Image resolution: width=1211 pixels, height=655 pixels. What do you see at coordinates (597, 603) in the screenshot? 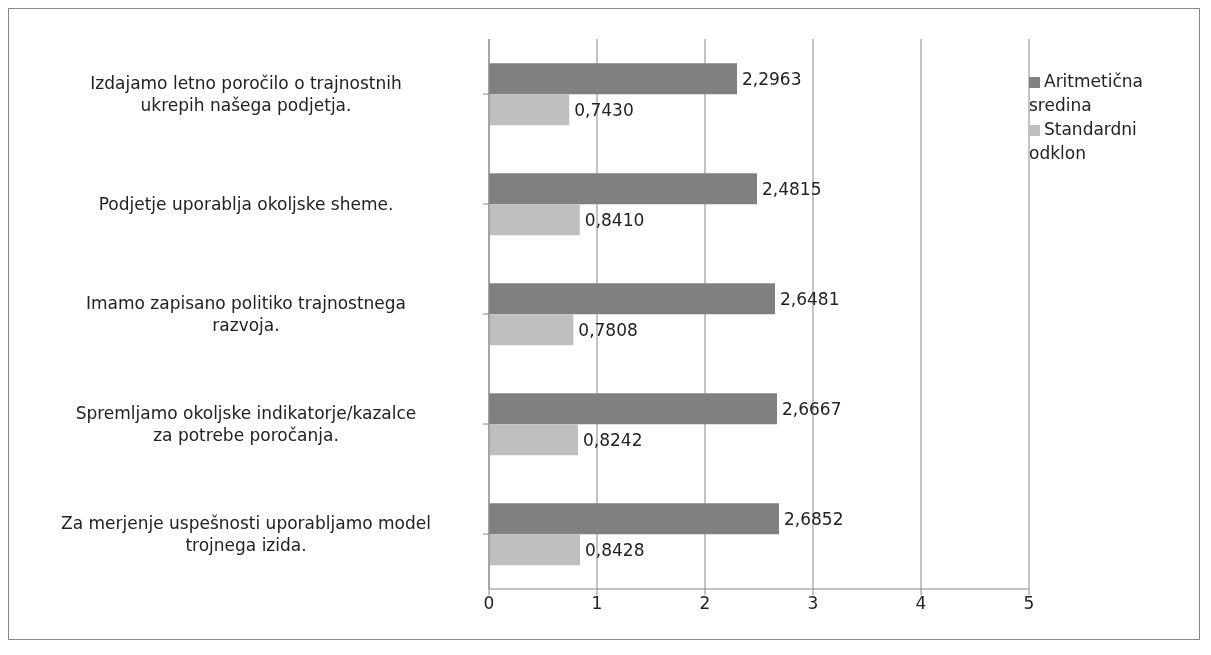
I see `x-tick-label: 1` at bounding box center [597, 603].